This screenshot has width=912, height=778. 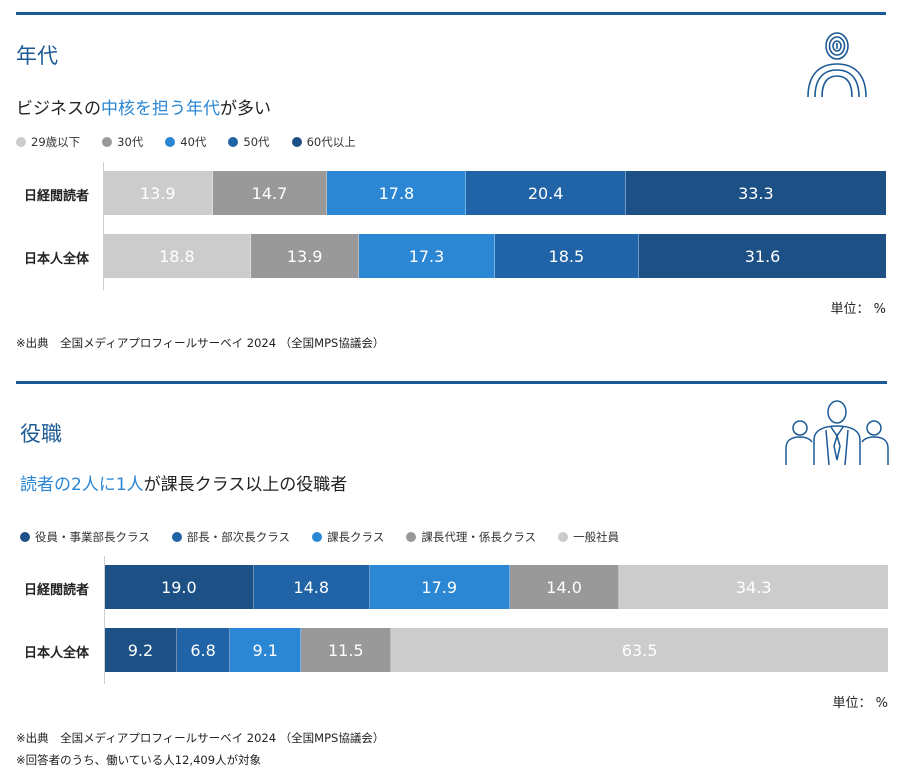 What do you see at coordinates (200, 738) in the screenshot?
I see `chart2-source-note: ※出典 全国メディアプロフィールサーベイ 2024 （全国MPS協議会）` at bounding box center [200, 738].